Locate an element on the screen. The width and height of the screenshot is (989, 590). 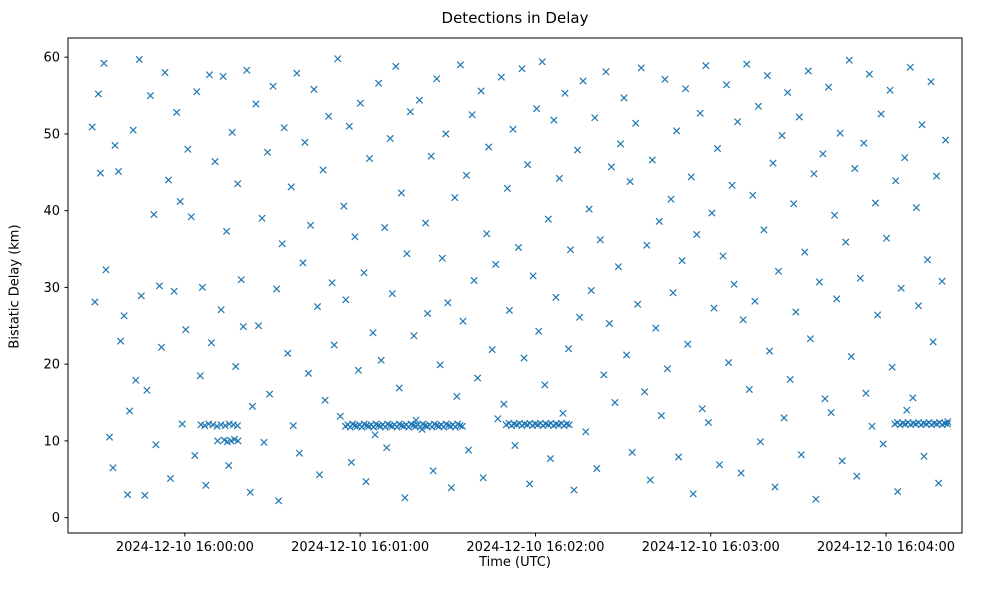
chart-title: Detections in Delay is located at coordinates (515, 18).